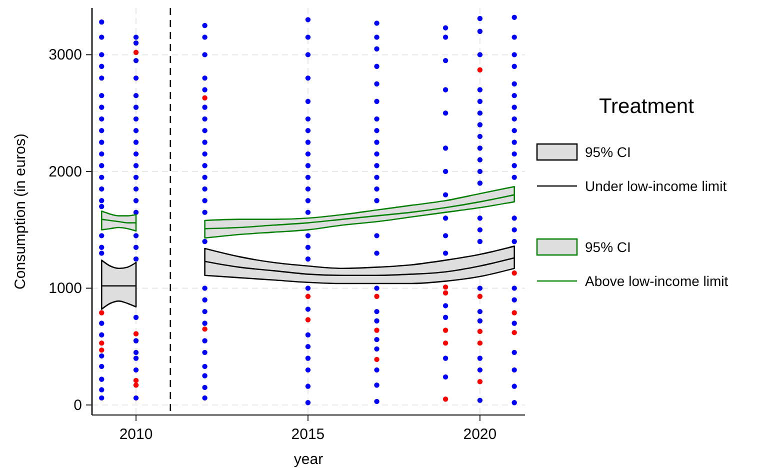 This screenshot has height=472, width=760. Describe the element at coordinates (65, 55) in the screenshot. I see `y-tick-label: 3000` at that location.